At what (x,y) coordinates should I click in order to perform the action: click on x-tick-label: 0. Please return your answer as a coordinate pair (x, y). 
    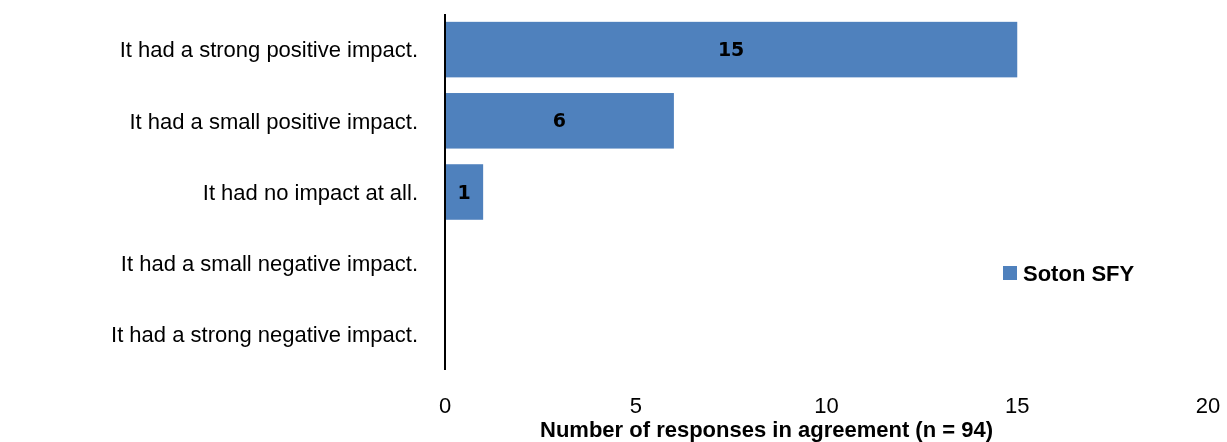
    Looking at the image, I should click on (445, 405).